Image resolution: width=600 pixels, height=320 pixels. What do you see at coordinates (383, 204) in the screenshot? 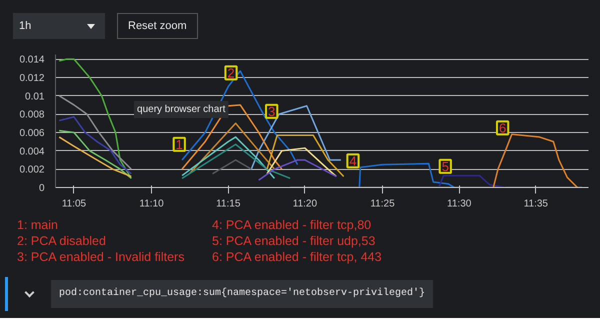
I see `x-tick-label: 11:25` at bounding box center [383, 204].